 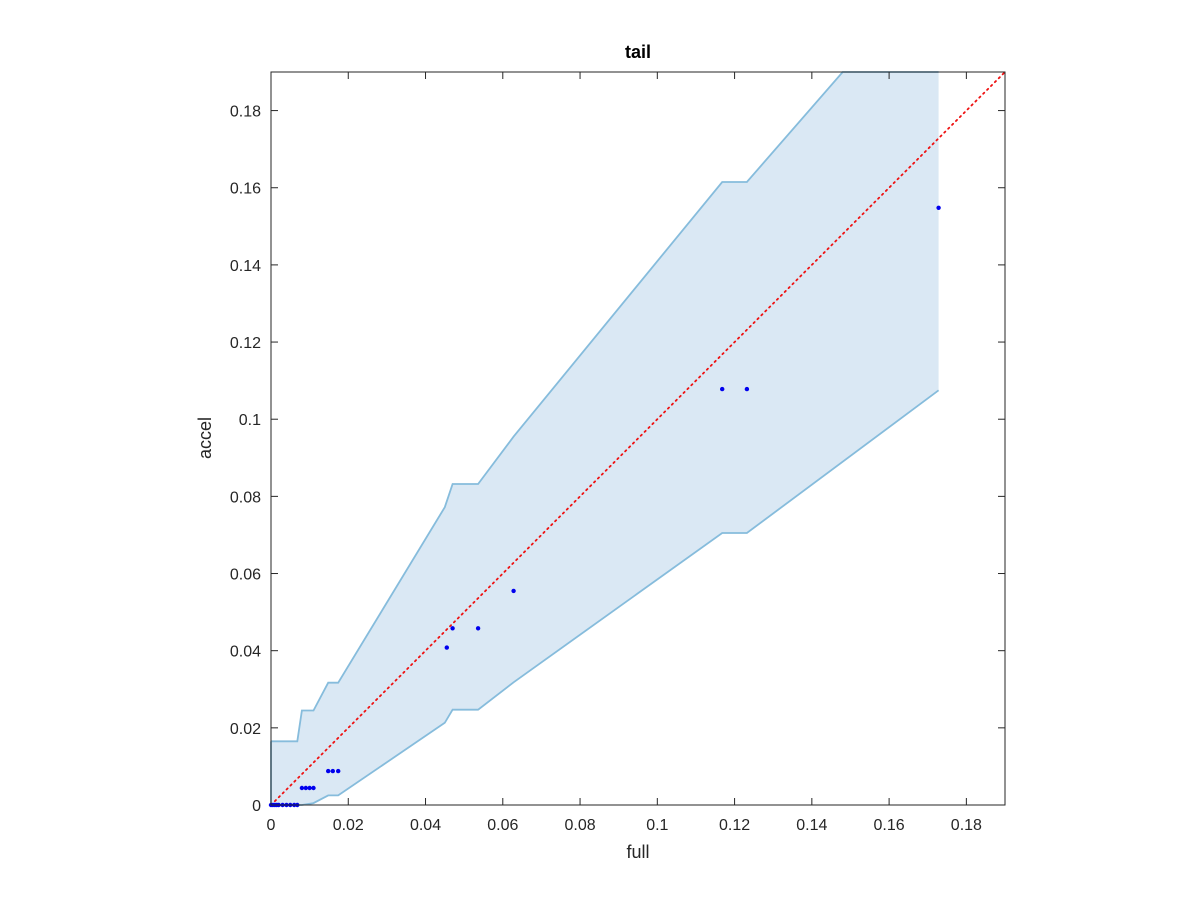 I want to click on x-tick-label: 0.1, so click(x=657, y=825).